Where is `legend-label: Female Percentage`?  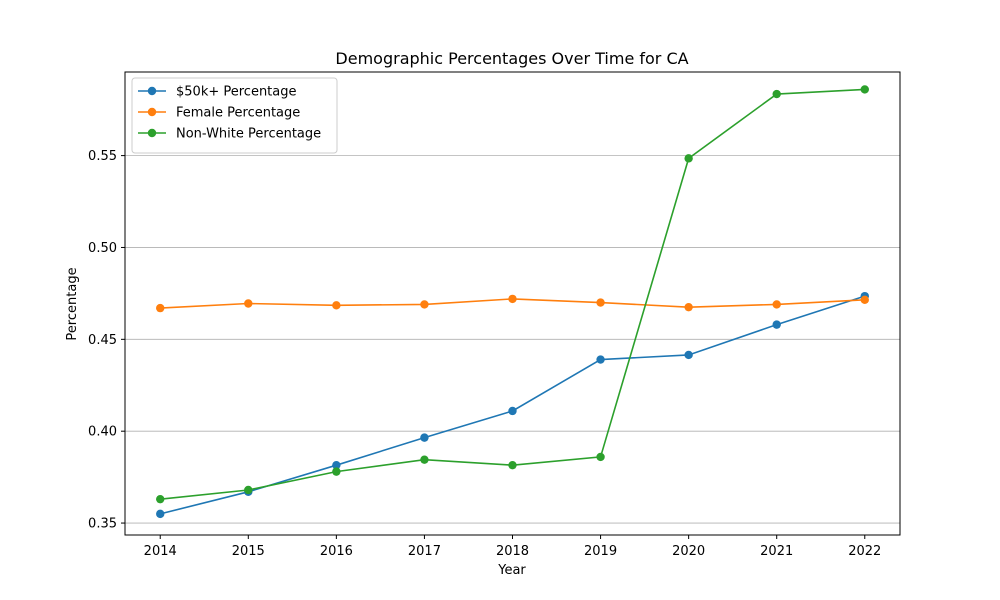 legend-label: Female Percentage is located at coordinates (238, 113).